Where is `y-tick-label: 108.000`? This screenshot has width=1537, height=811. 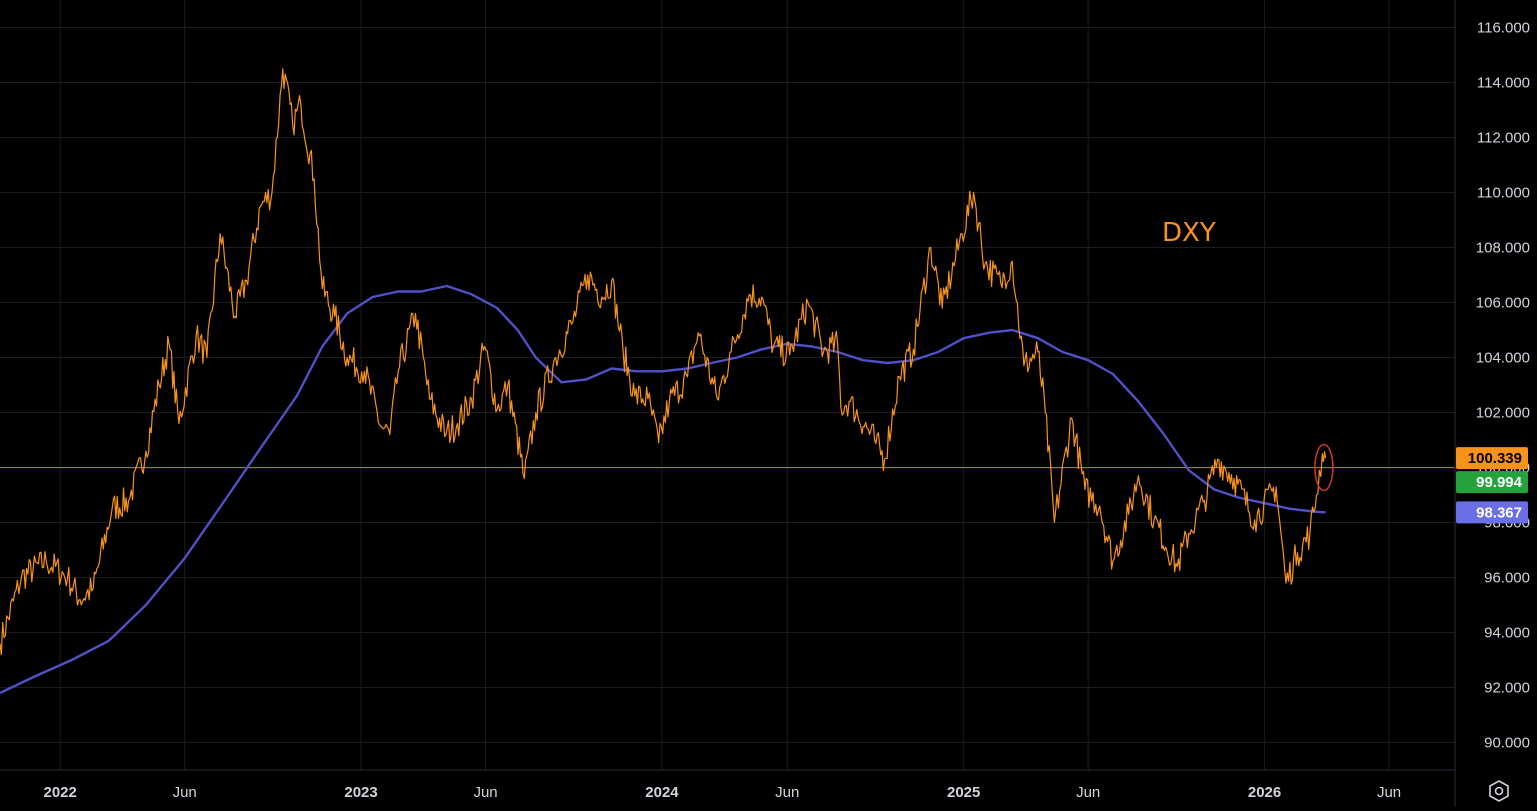 y-tick-label: 108.000 is located at coordinates (1503, 248).